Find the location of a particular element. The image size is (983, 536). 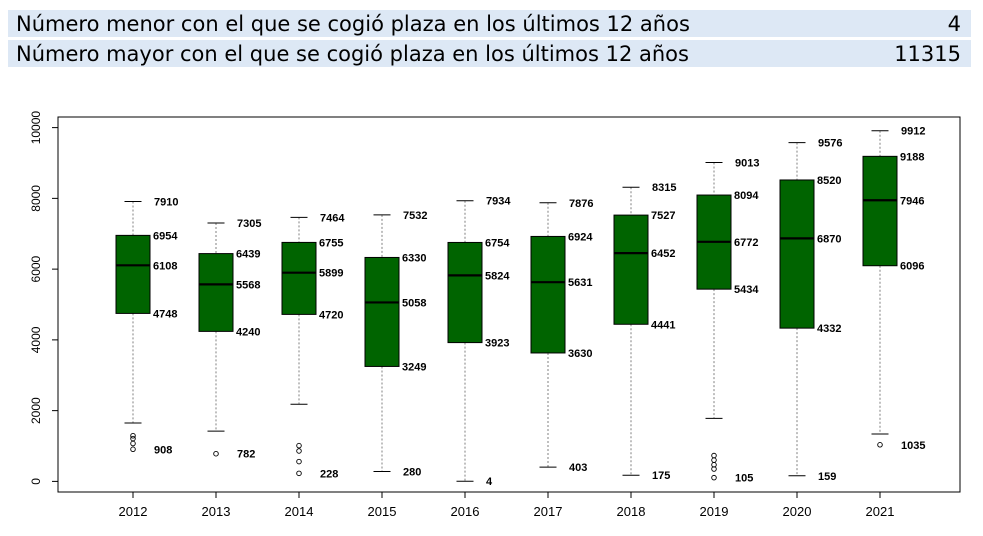

label-upper-2016: 7934 is located at coordinates (498, 202).